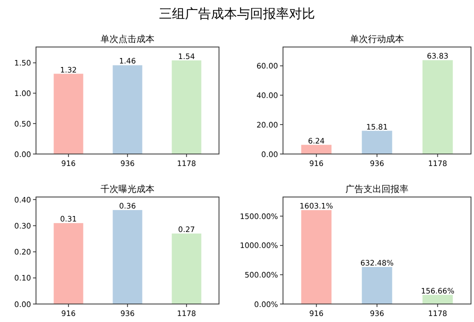 This screenshot has height=322, width=474. What do you see at coordinates (377, 189) in the screenshot?
I see `chart-title: 广告支出回报率` at bounding box center [377, 189].